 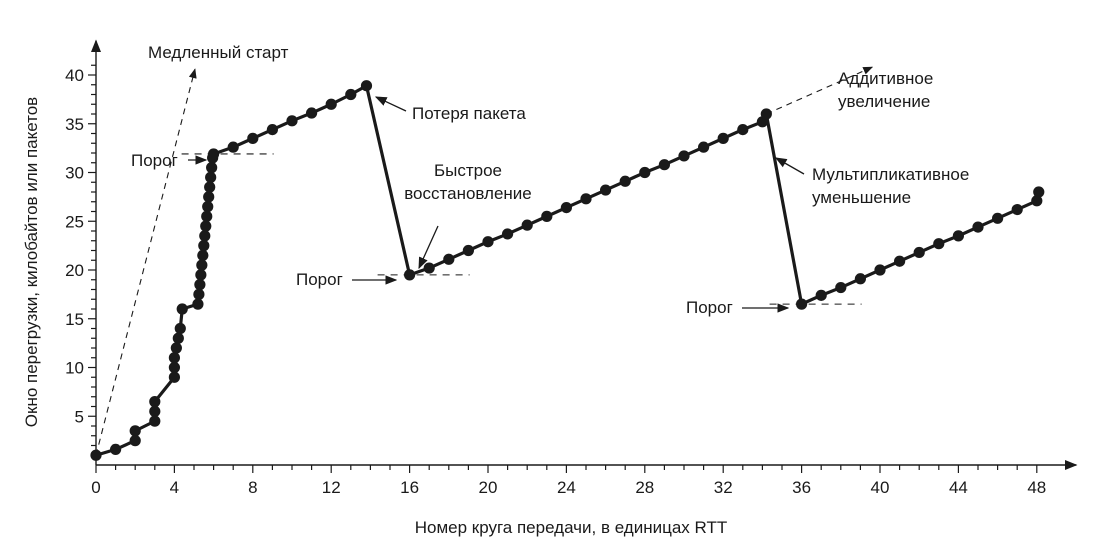 What do you see at coordinates (74, 270) in the screenshot?
I see `y-tick-label: 20` at bounding box center [74, 270].